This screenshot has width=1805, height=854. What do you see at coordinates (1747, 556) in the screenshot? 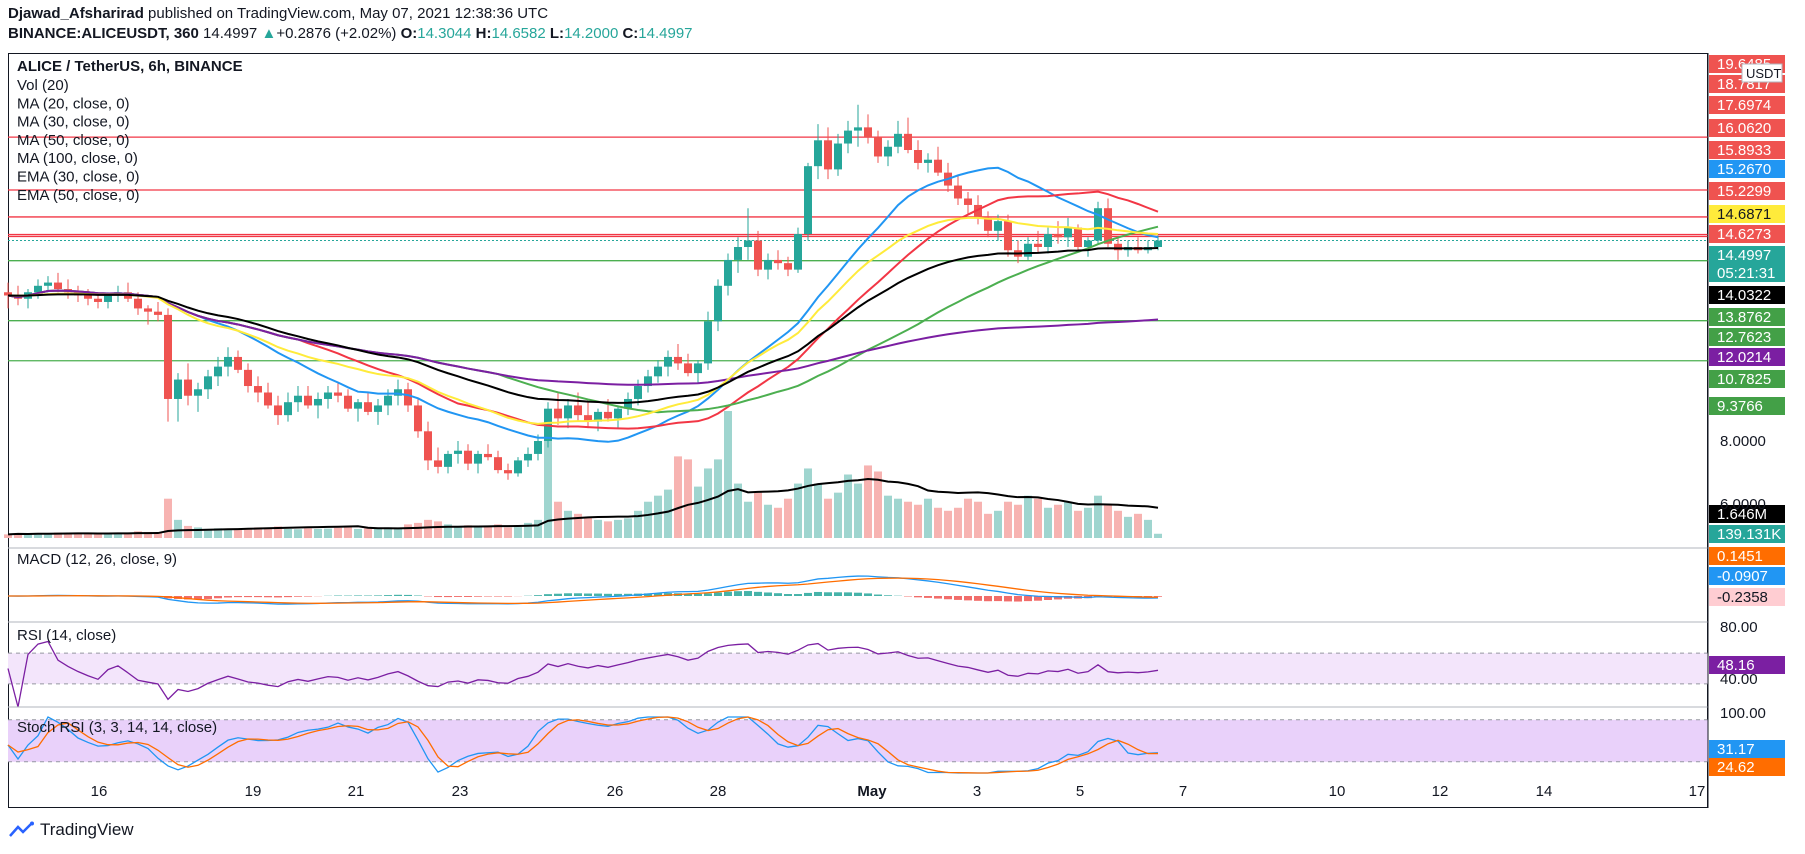
I see `macd-signal-badge: 0.1451` at bounding box center [1747, 556].